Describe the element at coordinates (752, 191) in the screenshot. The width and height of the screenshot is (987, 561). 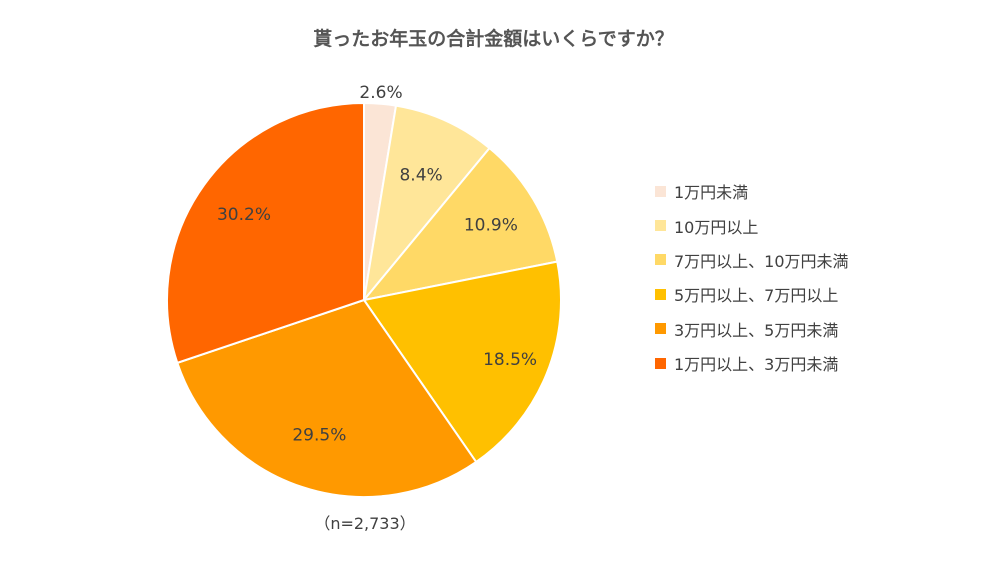
I see `legend-item: 1万円未満` at that location.